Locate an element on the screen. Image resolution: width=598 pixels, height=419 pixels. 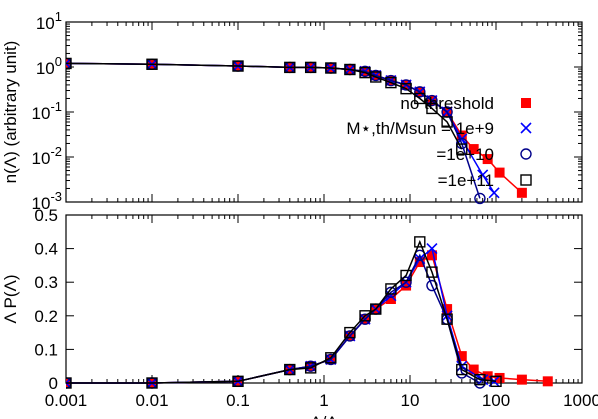
y-tick-label: 0.5 is located at coordinates (46, 215).